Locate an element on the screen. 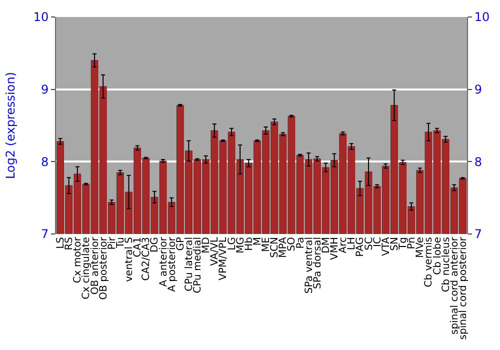 Image resolution: width=500 pixels, height=350 pixels. x-tick-label: Tg is located at coordinates (404, 243).